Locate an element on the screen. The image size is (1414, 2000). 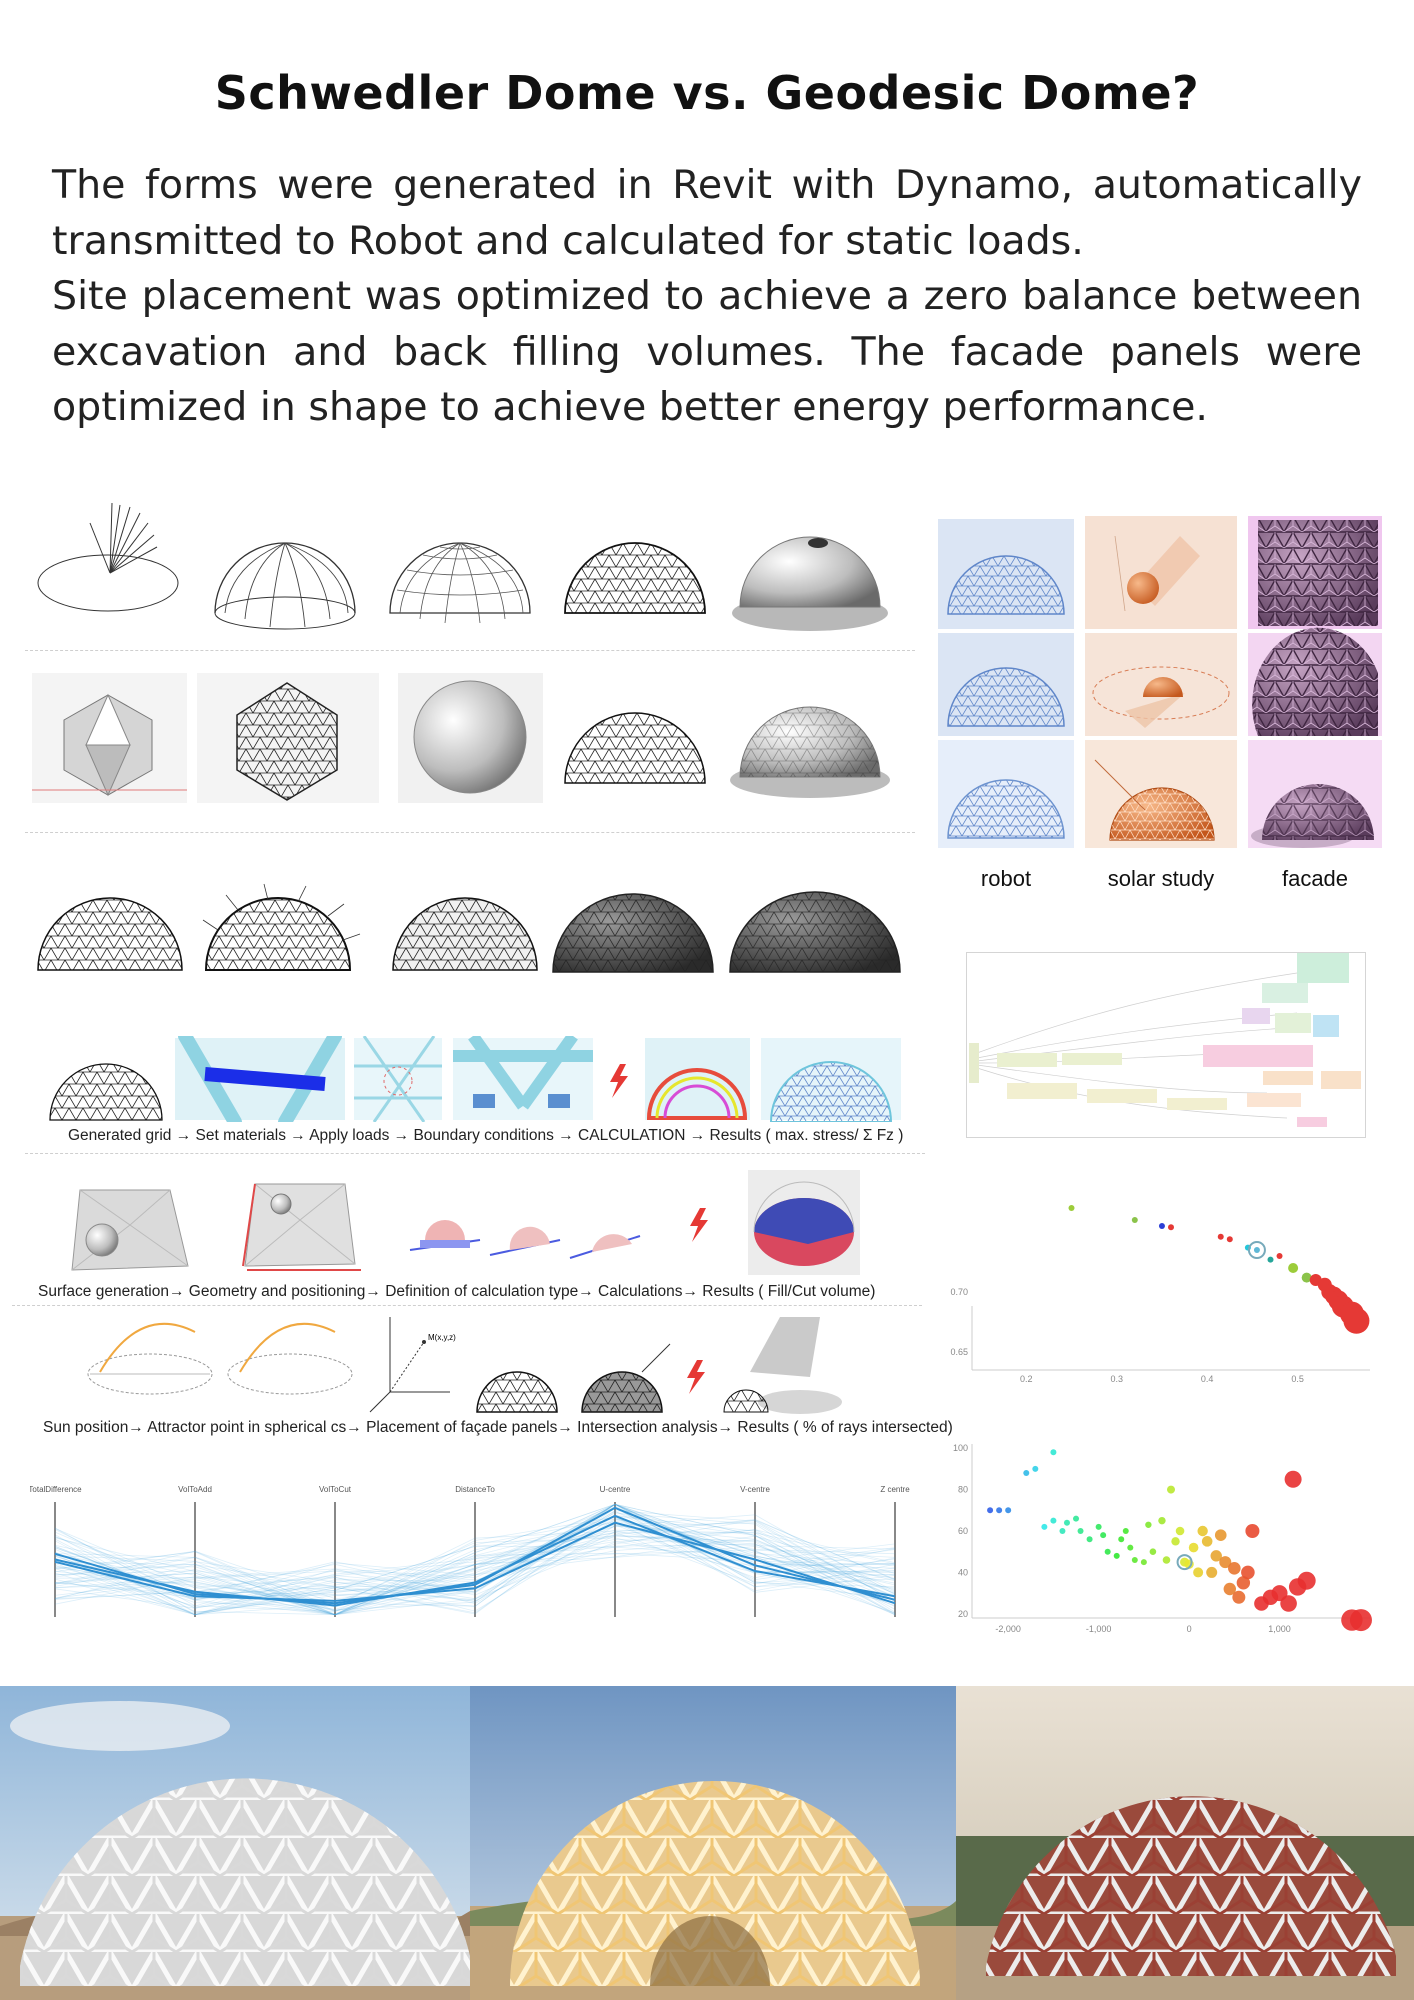
parallel-axis-label: VolToCut is located at coordinates (335, 1489).